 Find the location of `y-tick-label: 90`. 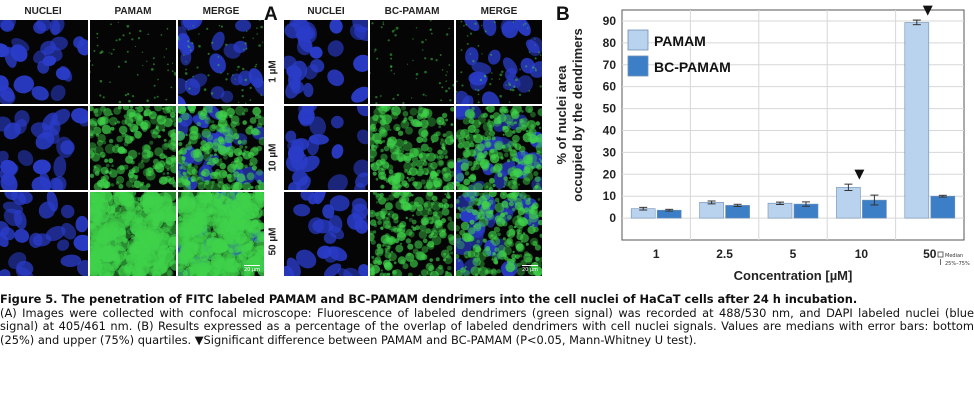

y-tick-label: 90 is located at coordinates (610, 21).